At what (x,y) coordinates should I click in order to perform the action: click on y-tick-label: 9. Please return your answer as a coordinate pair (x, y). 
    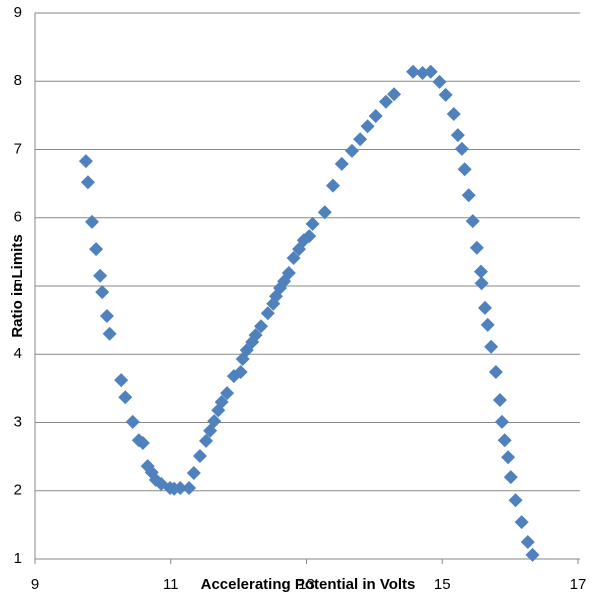
    Looking at the image, I should click on (18, 12).